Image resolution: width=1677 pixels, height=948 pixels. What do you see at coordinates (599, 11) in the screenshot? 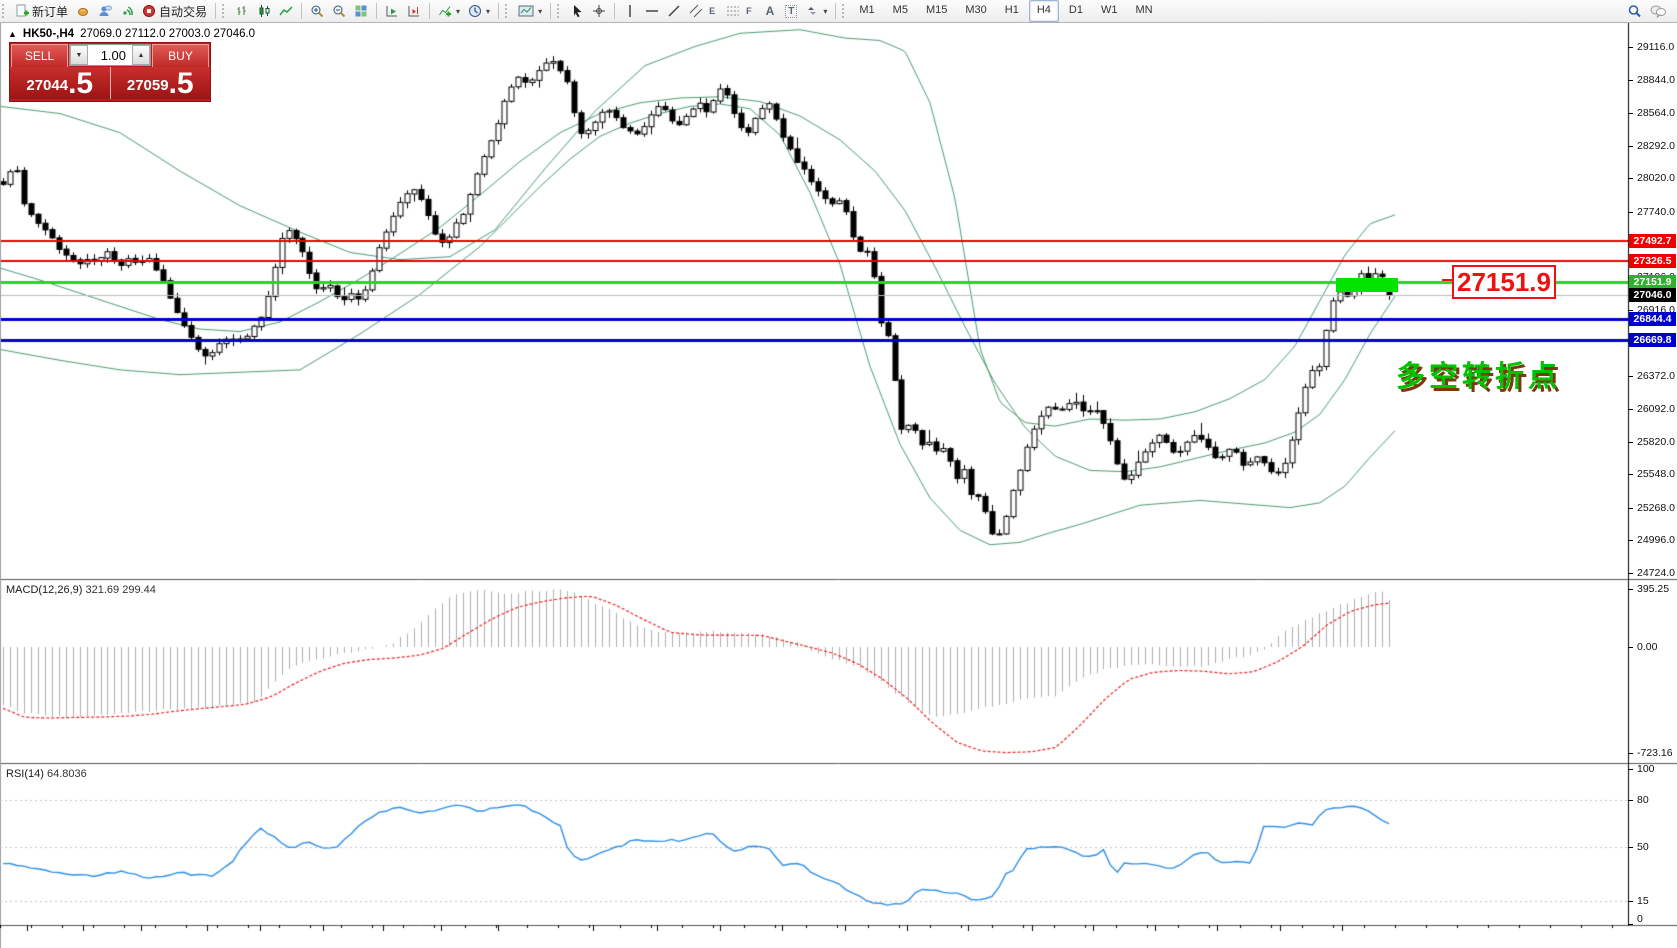
I see `crosshair-tool-button` at bounding box center [599, 11].